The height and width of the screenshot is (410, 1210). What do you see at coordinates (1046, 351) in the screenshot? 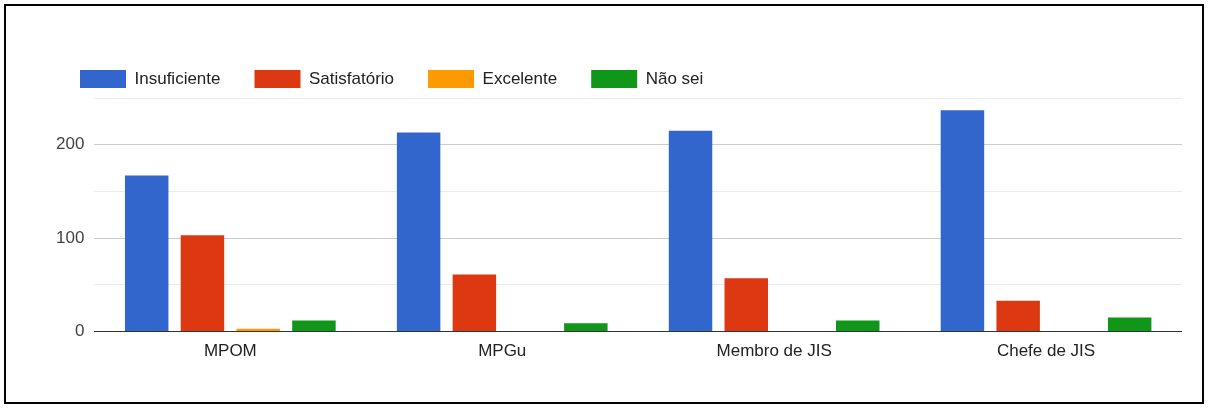
I see `x-tick-label: Chefe de JIS` at bounding box center [1046, 351].